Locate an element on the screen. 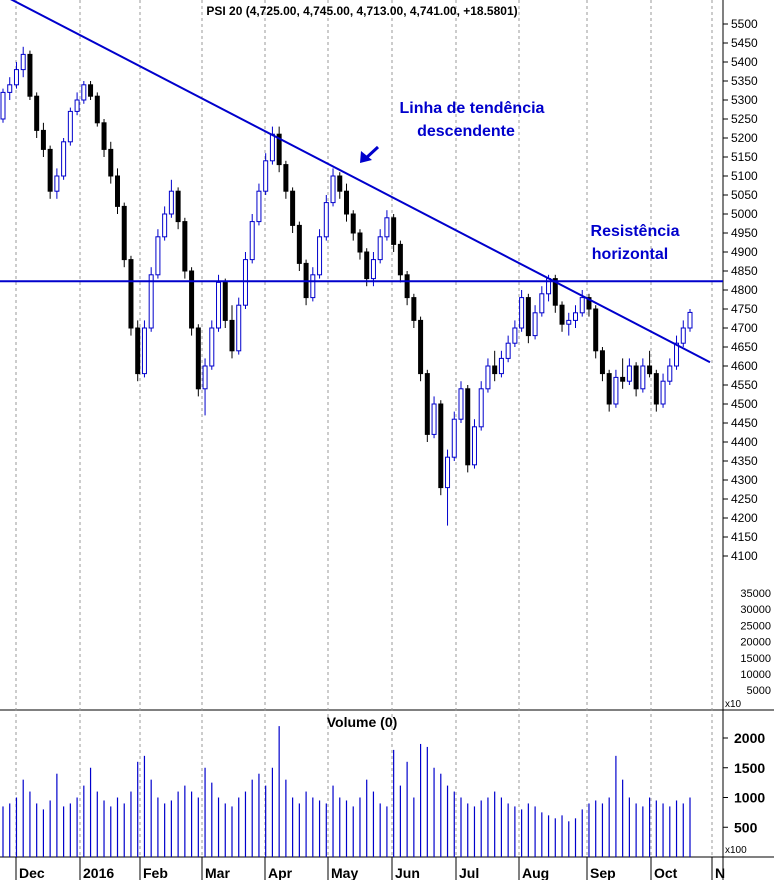  y-tick-label: 4800 is located at coordinates (744, 290).